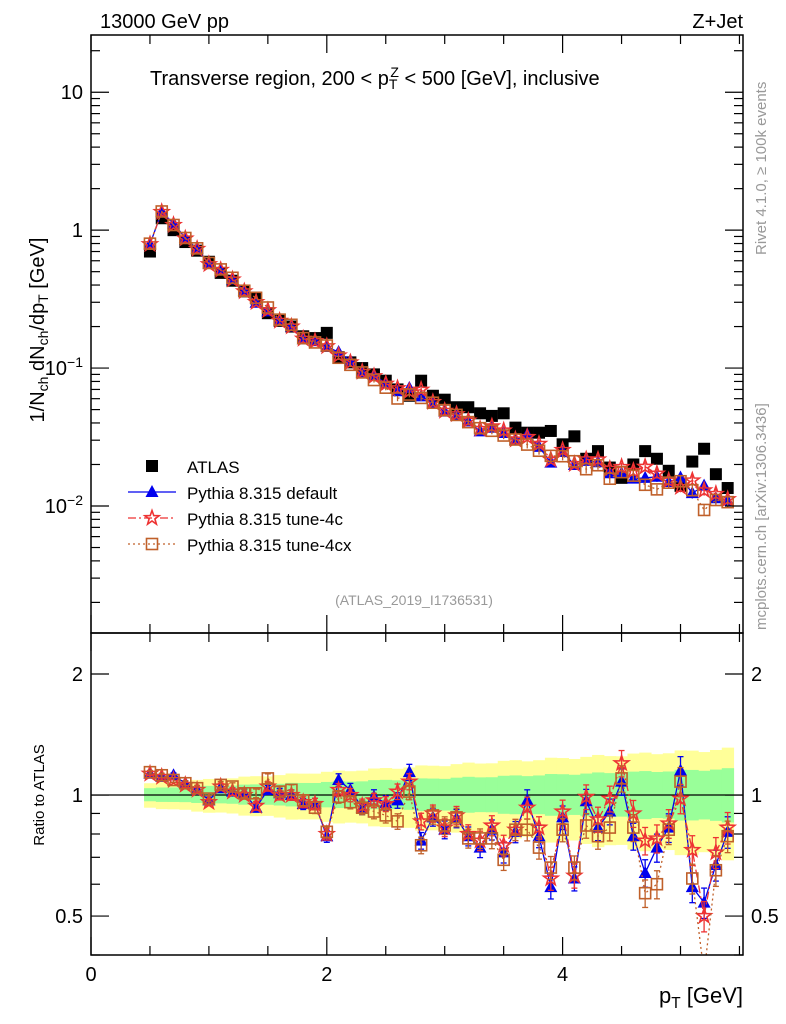 This screenshot has height=1024, width=786. What do you see at coordinates (756, 675) in the screenshot?
I see `ratio-tick-label-right: 2` at bounding box center [756, 675].